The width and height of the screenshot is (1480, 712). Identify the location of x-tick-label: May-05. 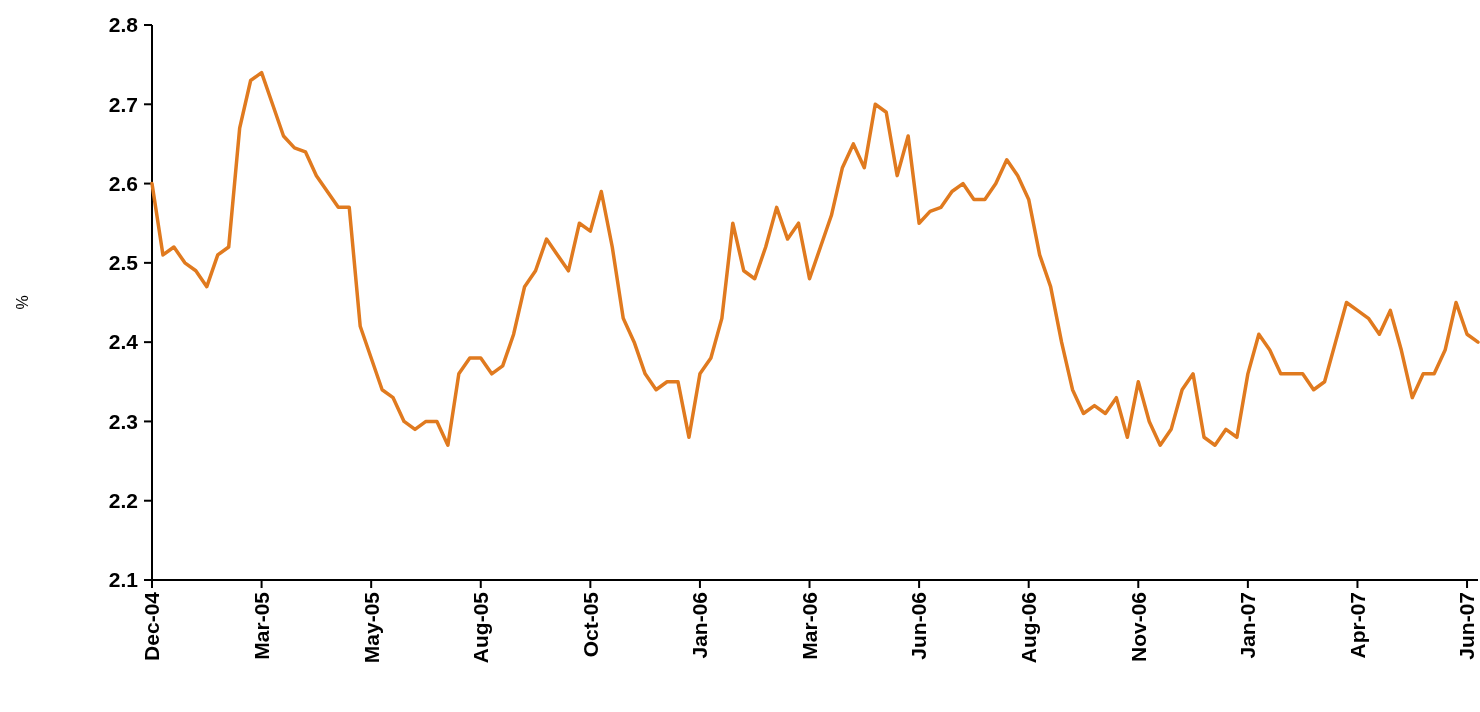
(371, 627).